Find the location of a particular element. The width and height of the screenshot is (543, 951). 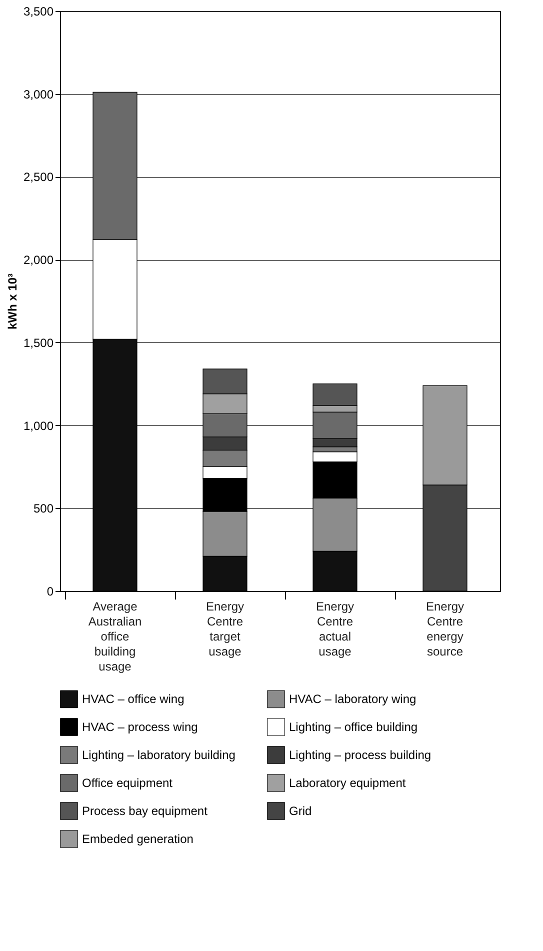

legend-label: Embeded generation is located at coordinates (138, 839).